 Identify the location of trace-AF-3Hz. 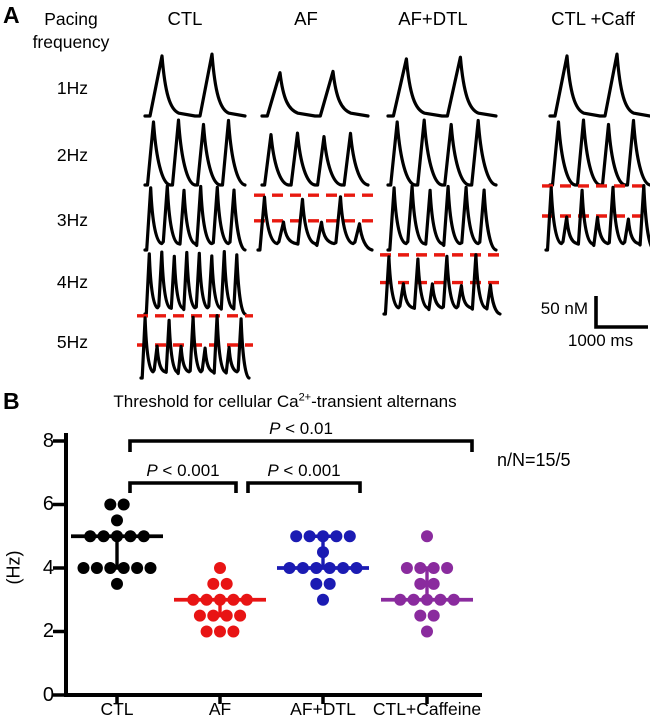
(315, 222).